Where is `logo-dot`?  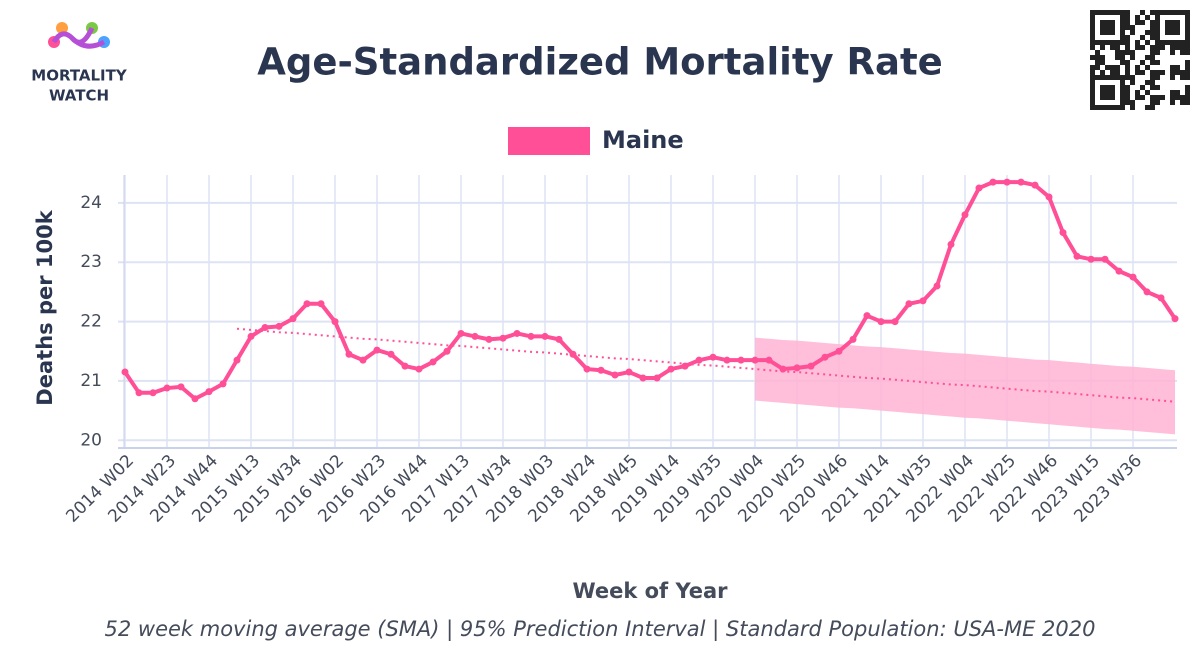
logo-dot is located at coordinates (62, 28).